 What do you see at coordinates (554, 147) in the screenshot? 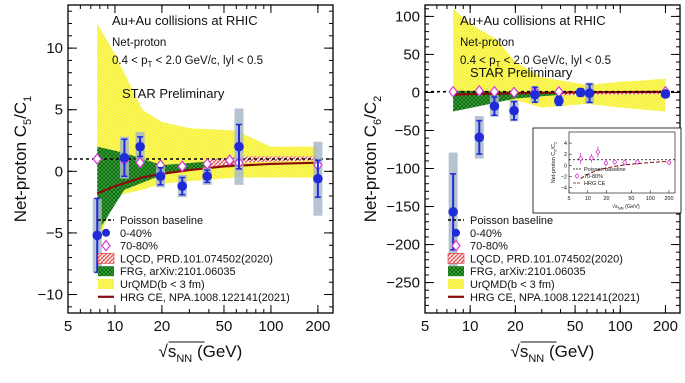
I see `inset-y-label-mid: /C` at bounding box center [554, 147].